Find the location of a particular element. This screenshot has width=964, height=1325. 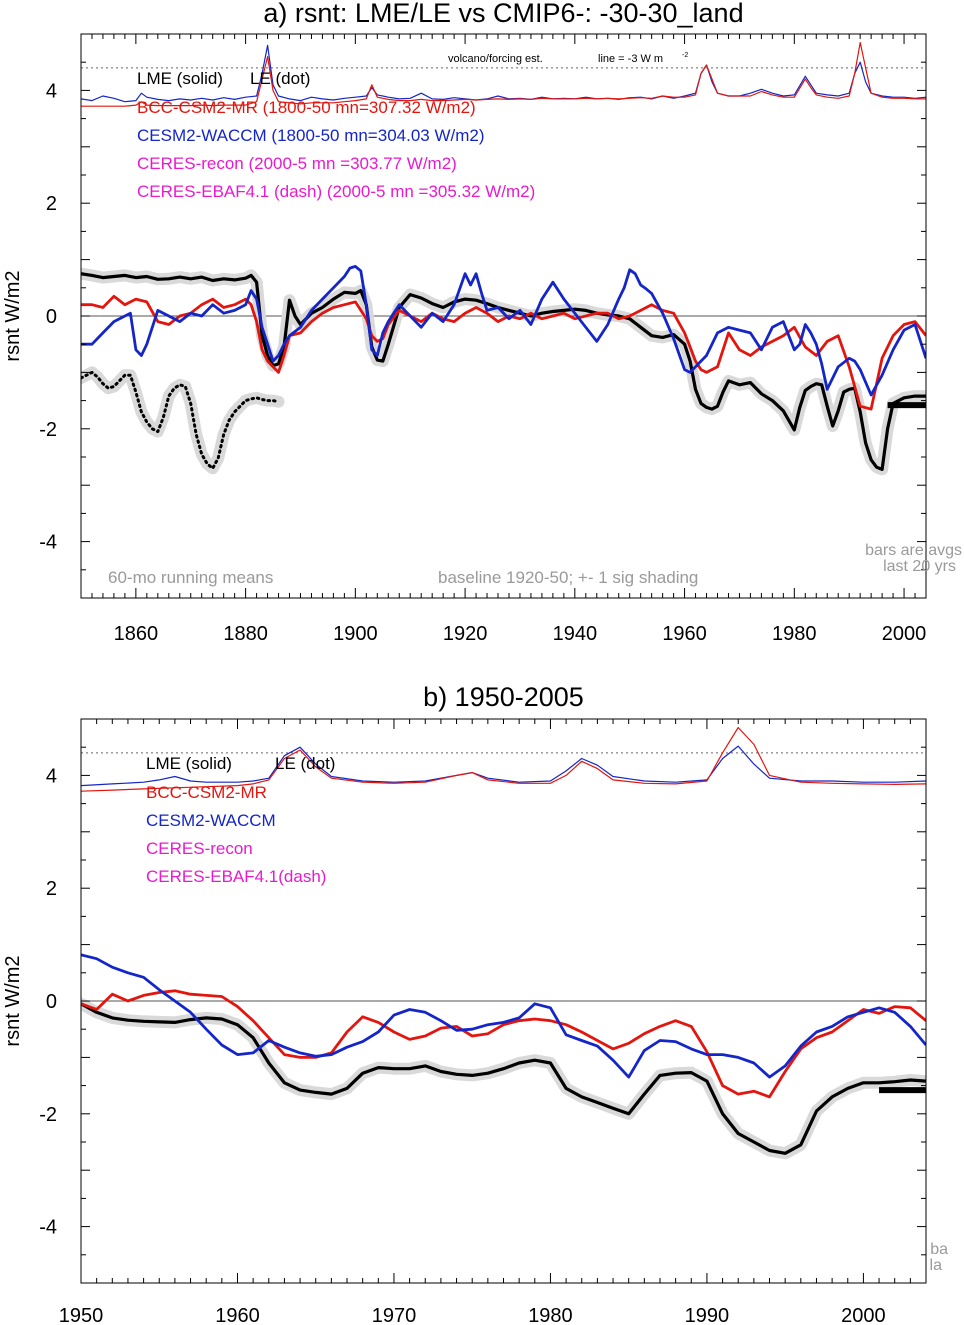

volcano-annotation: volcano/forcing est. is located at coordinates (495, 59).